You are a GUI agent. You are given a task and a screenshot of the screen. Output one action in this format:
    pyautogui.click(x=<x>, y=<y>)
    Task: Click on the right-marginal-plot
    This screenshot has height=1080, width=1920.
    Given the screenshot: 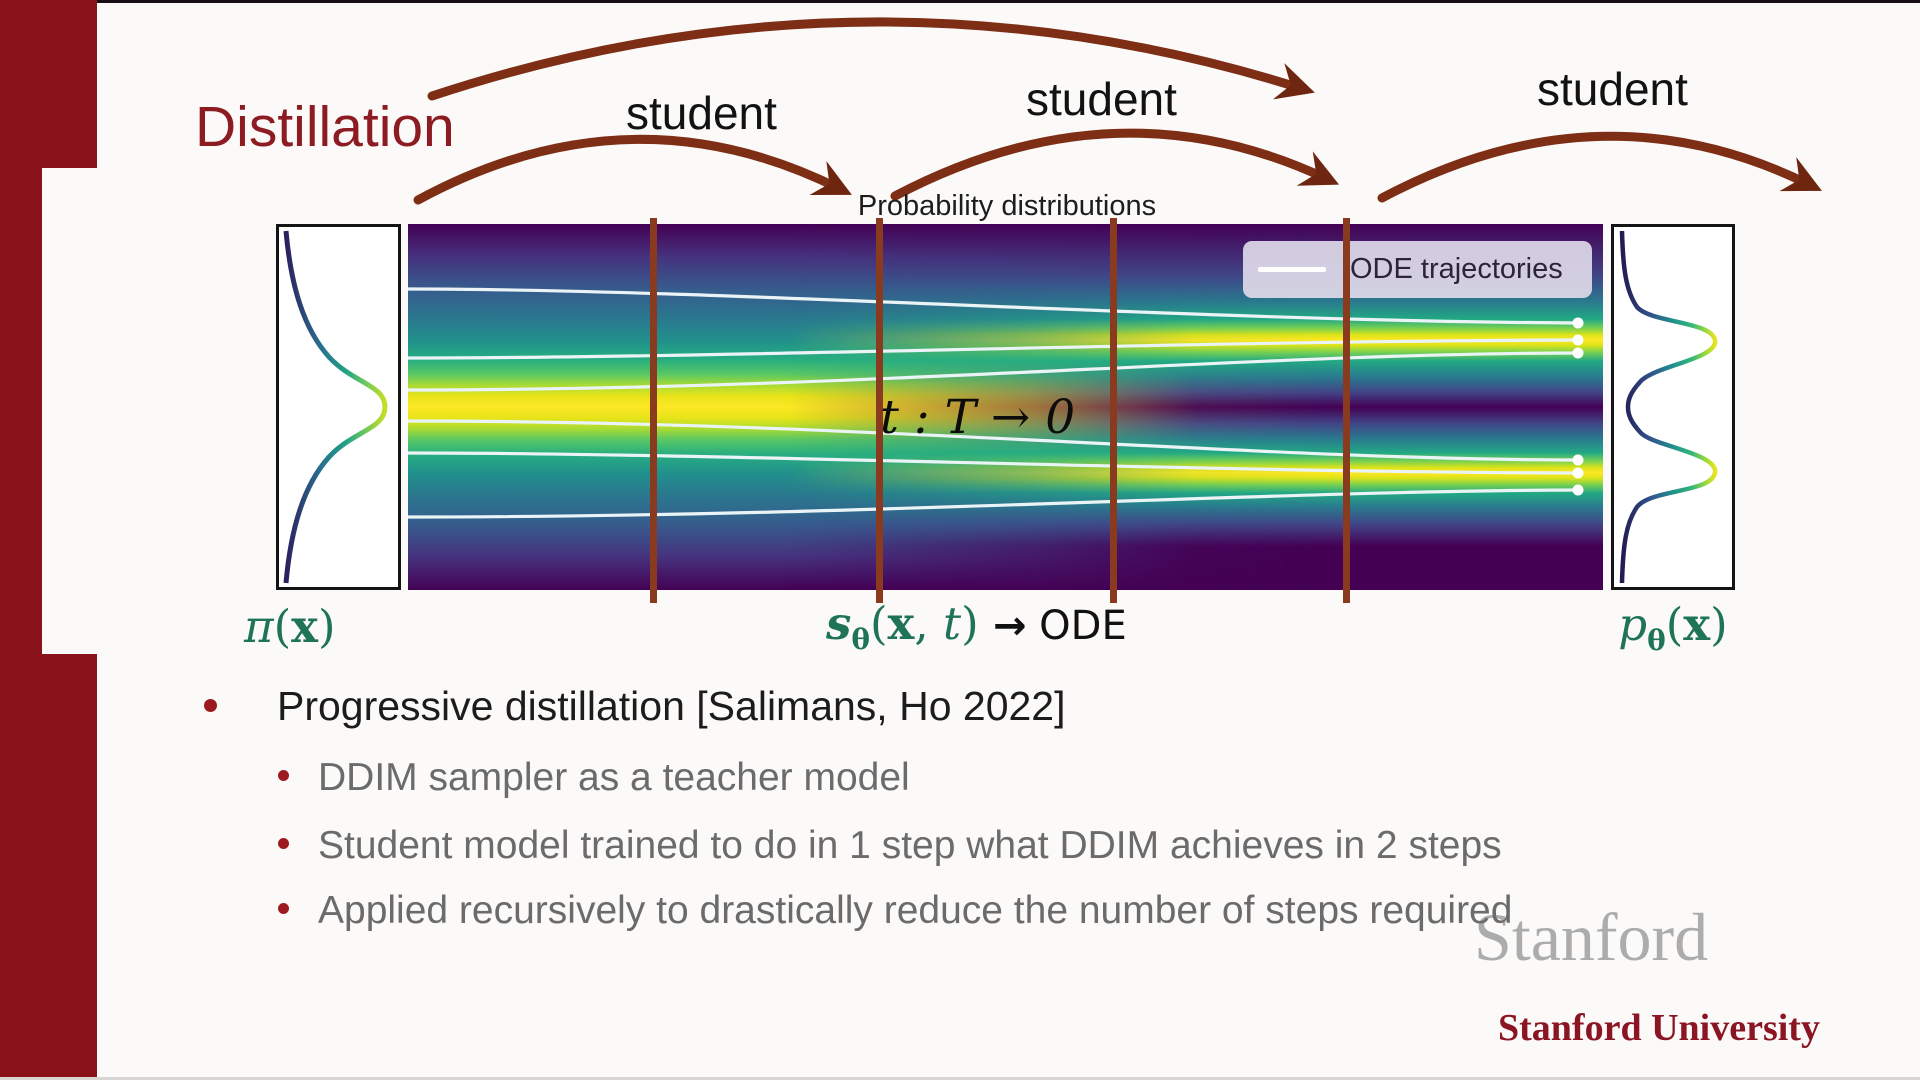 What is the action you would take?
    pyautogui.click(x=1673, y=407)
    